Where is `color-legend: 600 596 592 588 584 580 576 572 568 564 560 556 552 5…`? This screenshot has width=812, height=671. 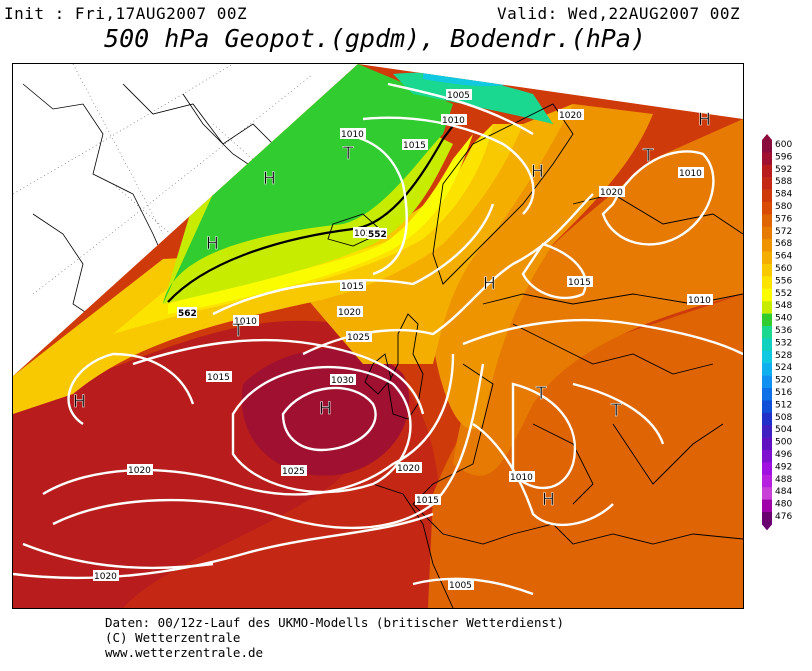
color-legend: 600 596 592 588 584 580 576 572 568 564 560 556 552 5… is located at coordinates (777, 332).